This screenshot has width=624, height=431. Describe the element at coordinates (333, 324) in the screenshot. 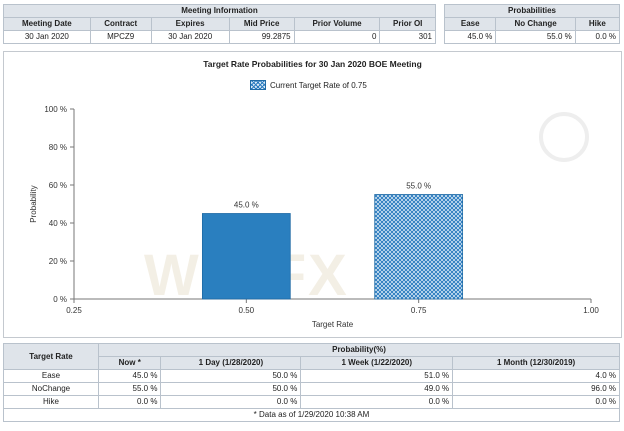

I see `x-axis-label: Target Rate` at that location.